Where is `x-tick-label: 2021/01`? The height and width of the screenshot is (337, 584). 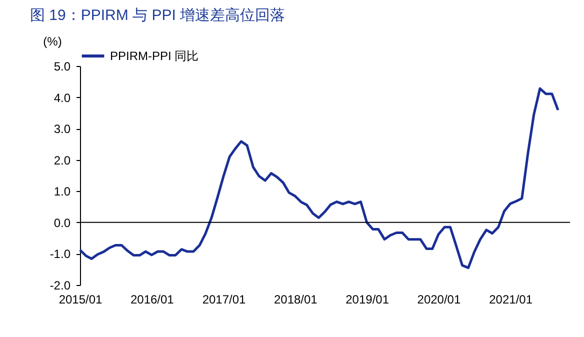 x-tick-label: 2021/01 is located at coordinates (511, 299).